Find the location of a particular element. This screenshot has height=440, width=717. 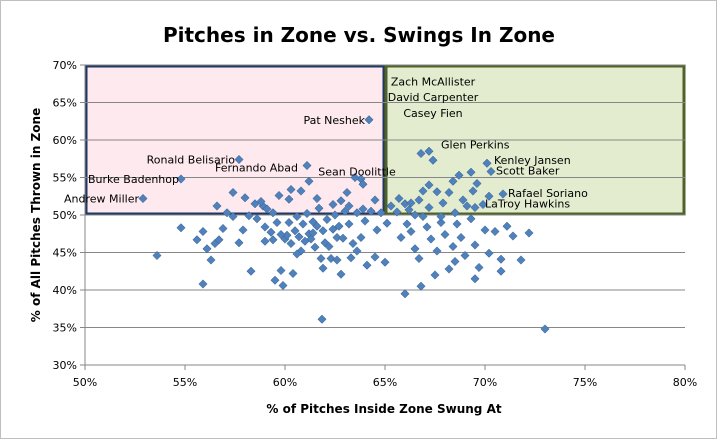

point-label: Casey Fien is located at coordinates (432, 113).